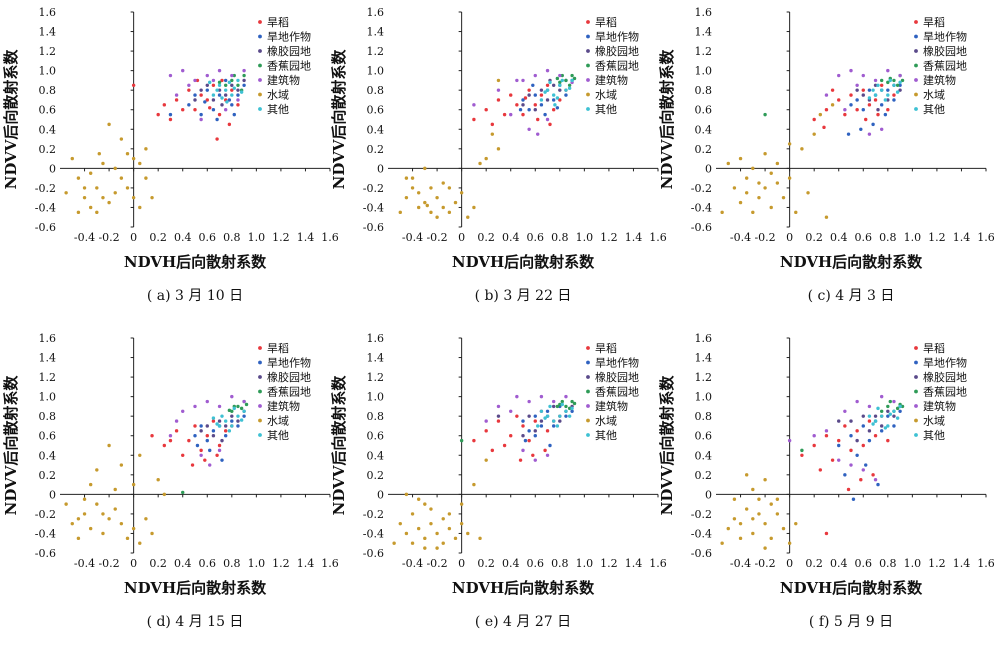  Describe the element at coordinates (376, 358) in the screenshot. I see `y-tick-label: 1.4` at that location.